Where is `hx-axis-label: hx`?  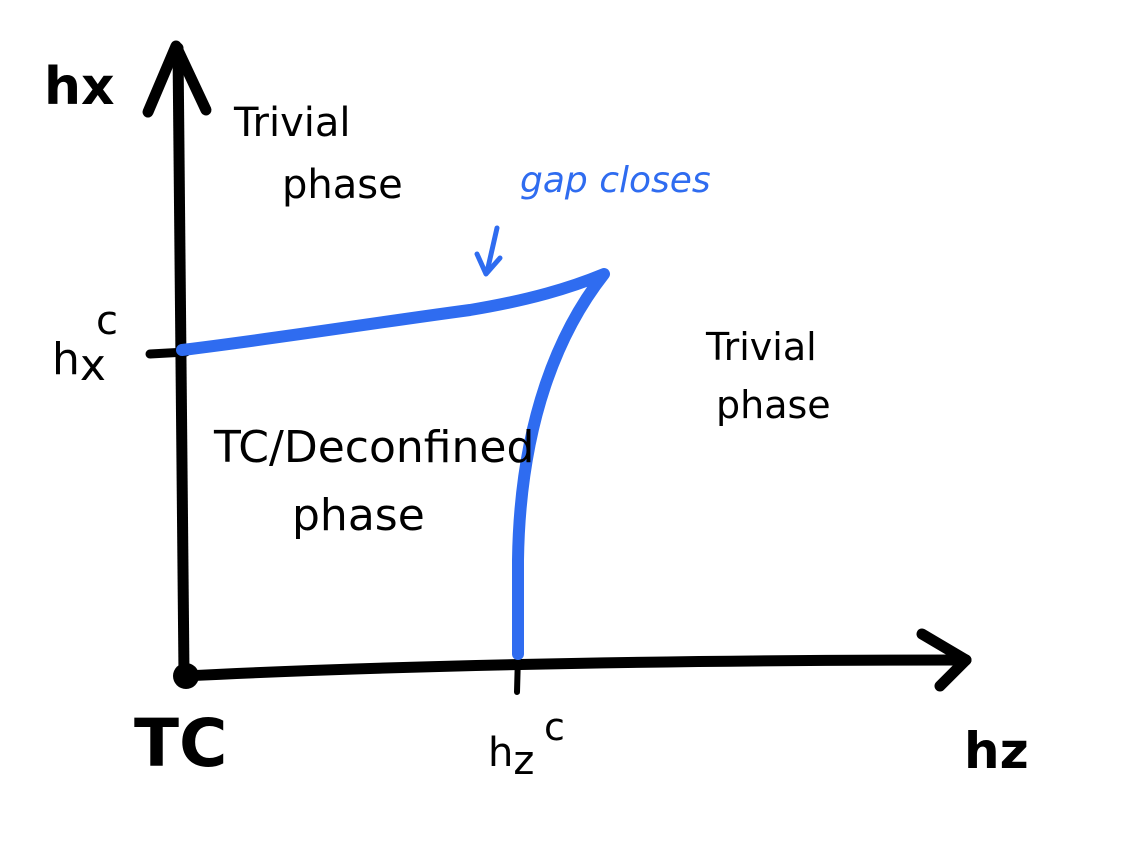
hx-axis-label: hx is located at coordinates (79, 87).